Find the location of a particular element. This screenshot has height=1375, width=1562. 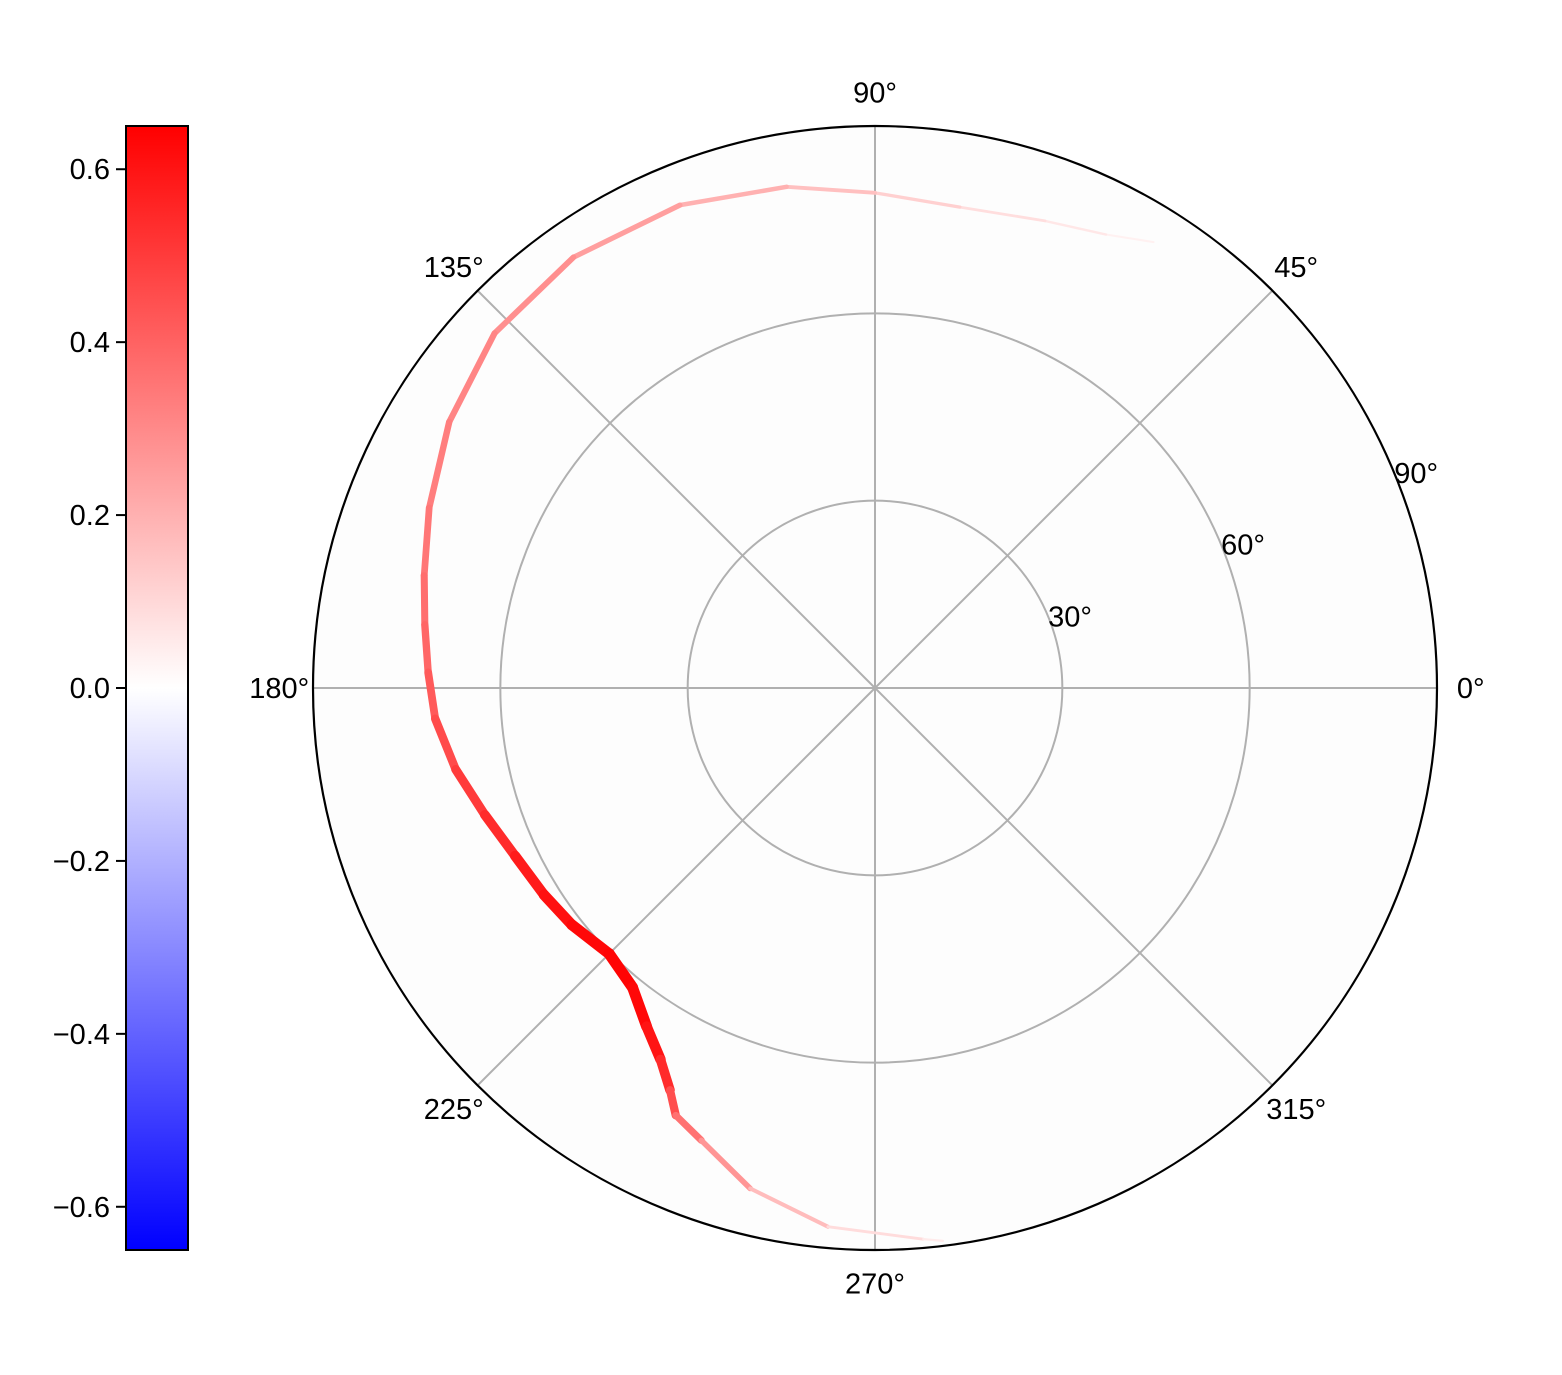

colorbar-tick-label: −0.6 is located at coordinates (81, 1208).